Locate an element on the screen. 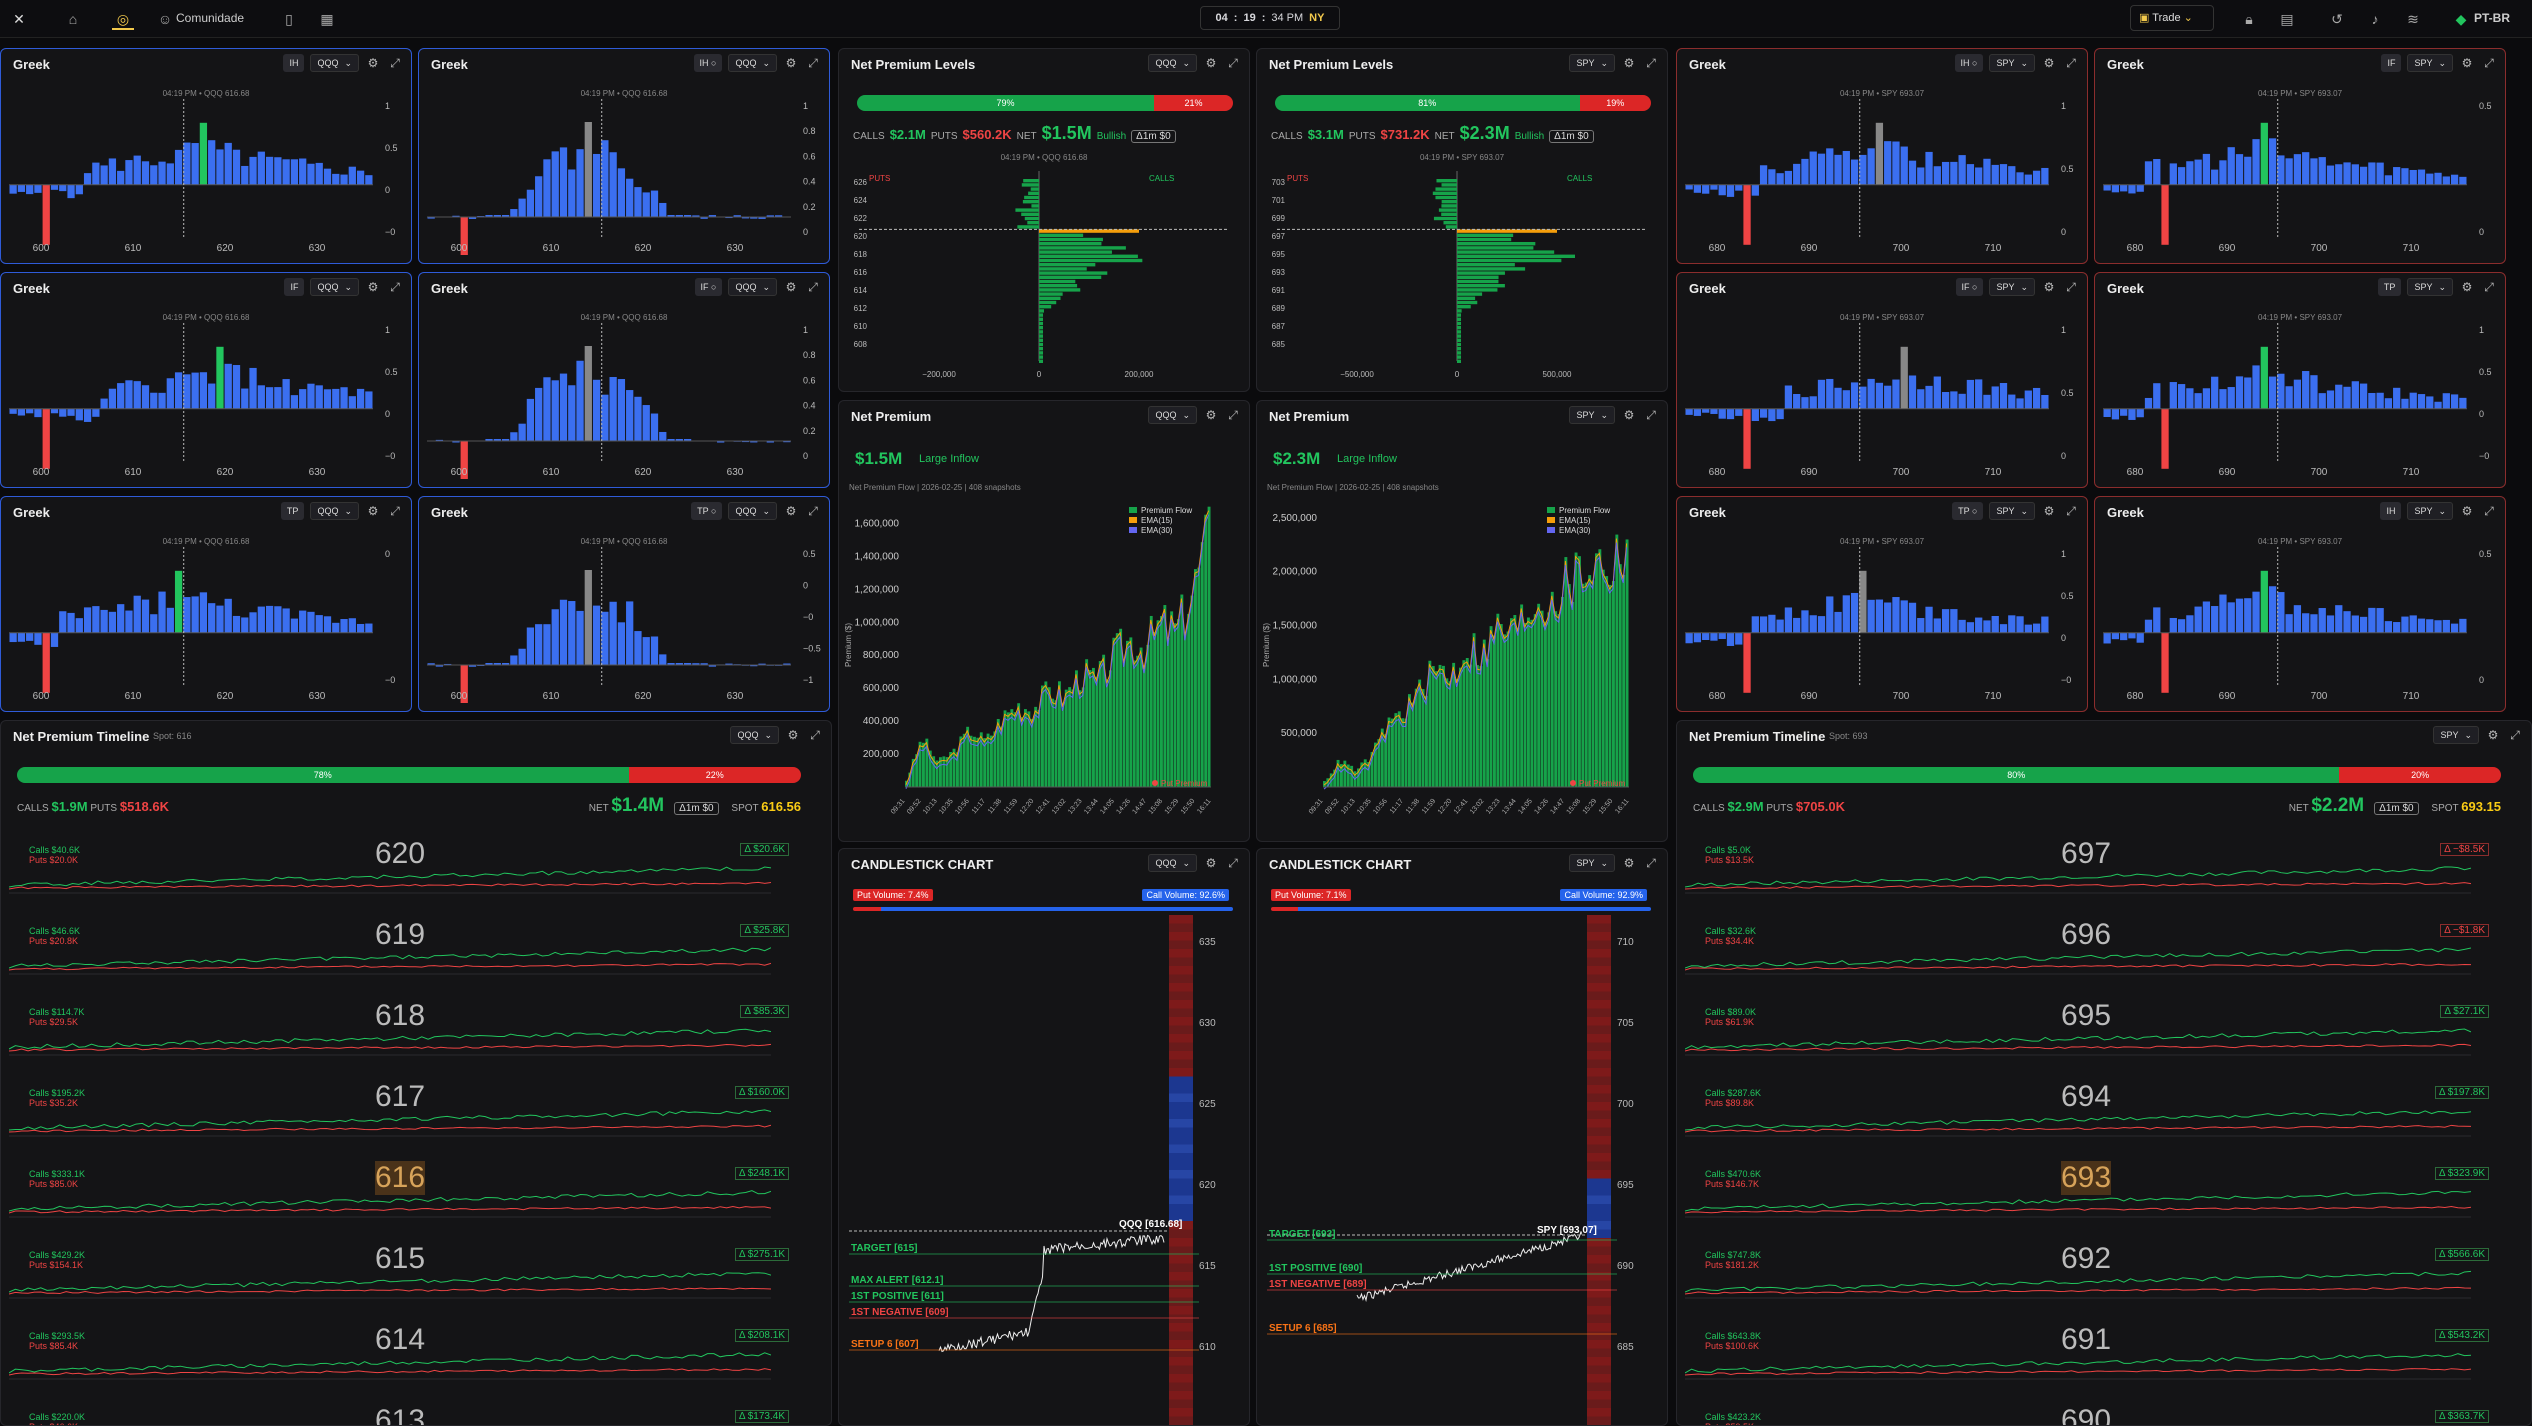 The height and width of the screenshot is (1426, 2532). signal-icon: ≋ is located at coordinates (2413, 19).